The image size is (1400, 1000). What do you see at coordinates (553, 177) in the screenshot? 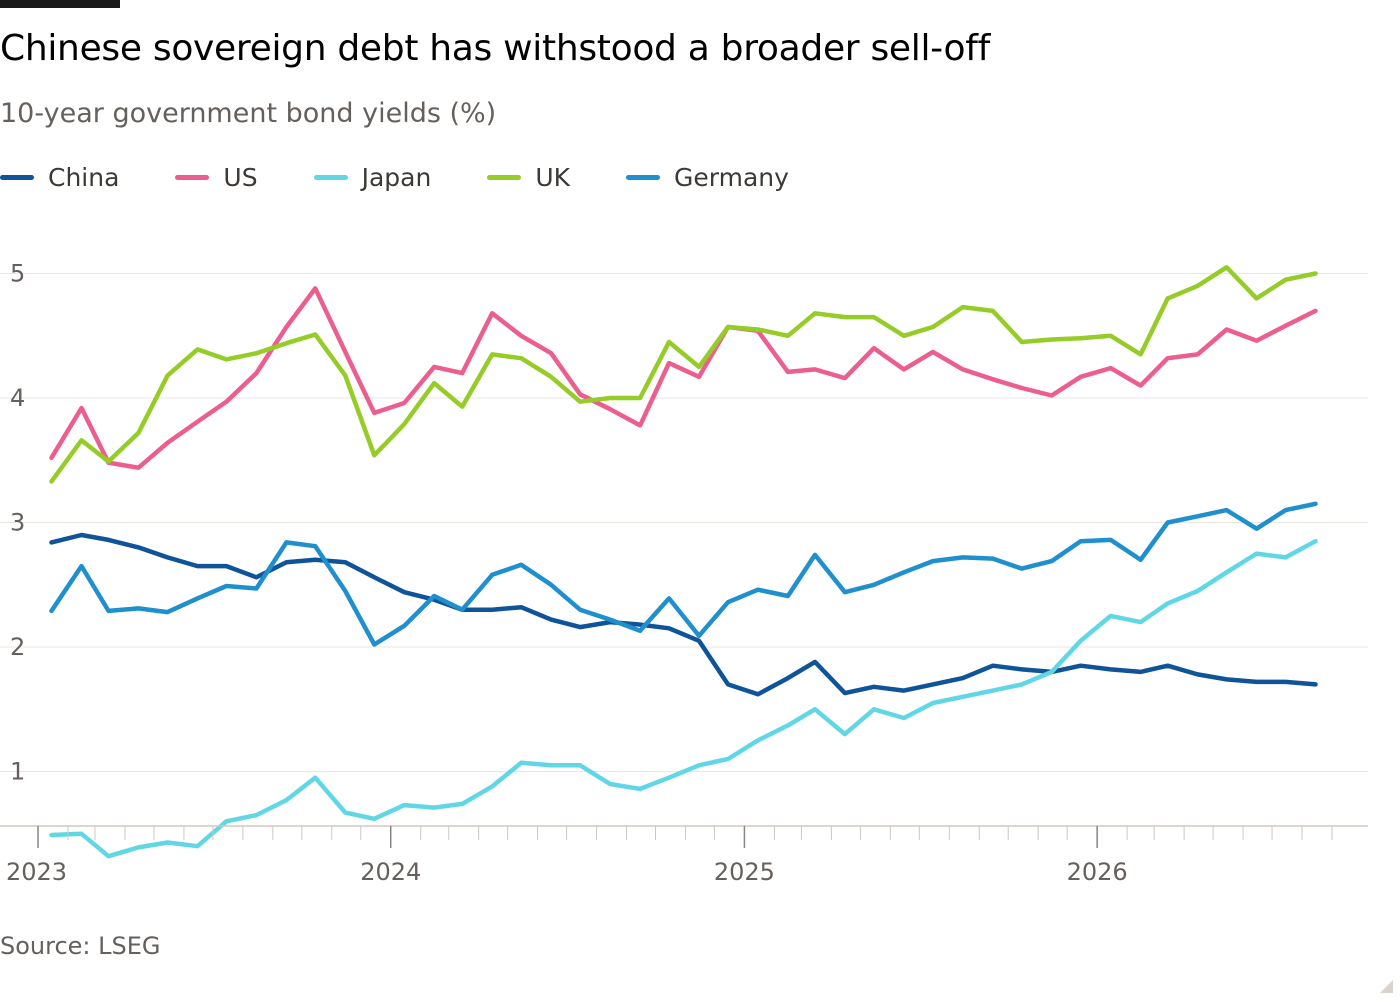
I see `legend-label: UK` at bounding box center [553, 177].